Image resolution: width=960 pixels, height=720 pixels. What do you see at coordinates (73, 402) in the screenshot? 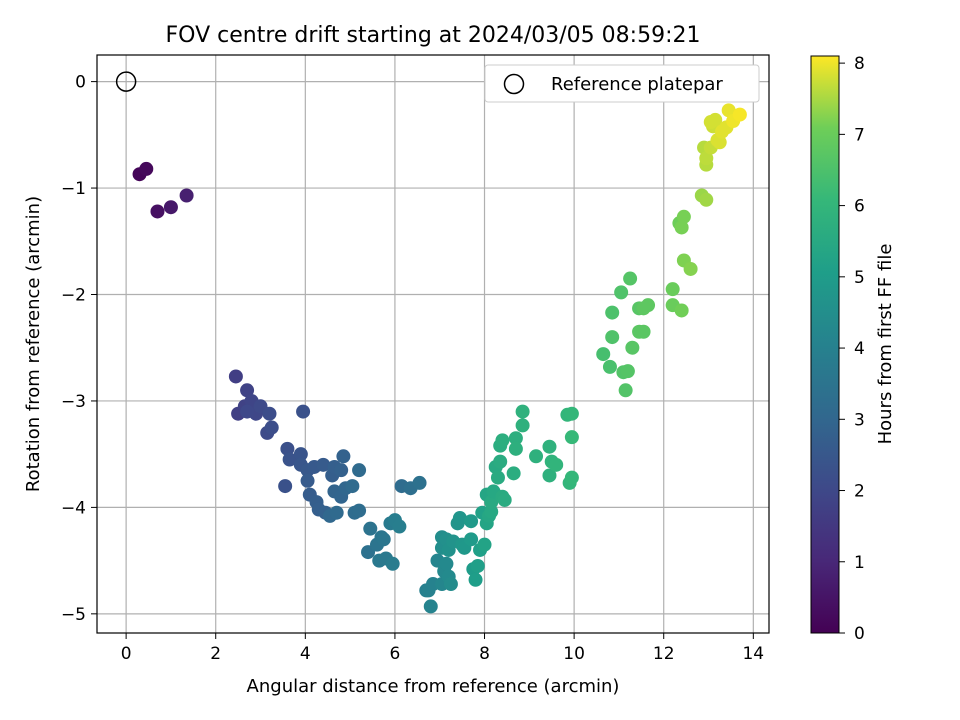
I see `y-tick-label: −3` at bounding box center [73, 402].